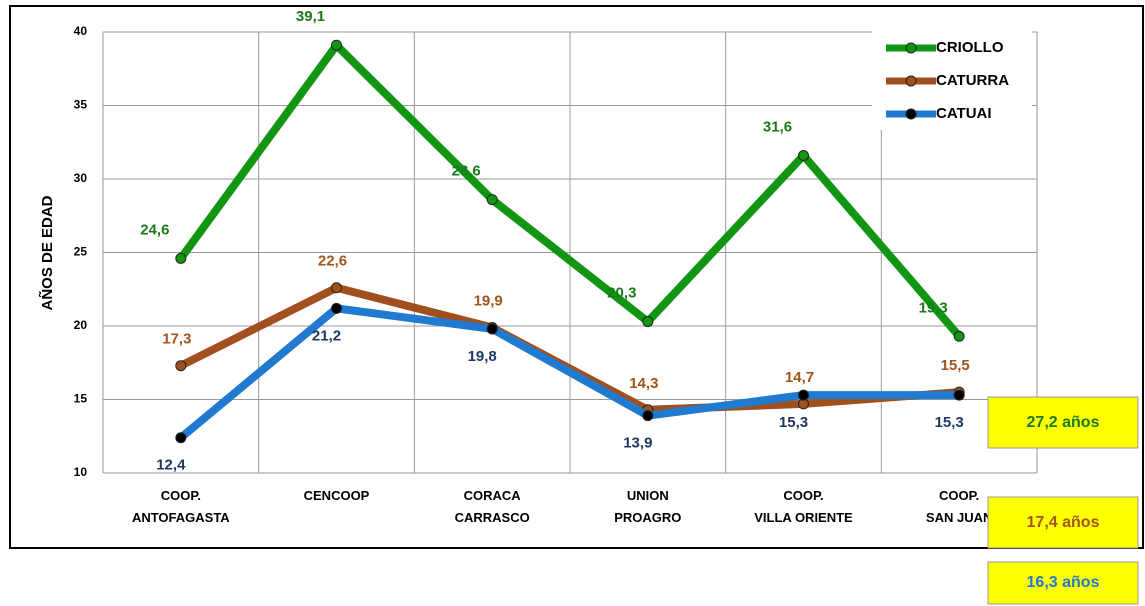 The image size is (1145, 606). I want to click on data-label: 20,3, so click(621, 293).